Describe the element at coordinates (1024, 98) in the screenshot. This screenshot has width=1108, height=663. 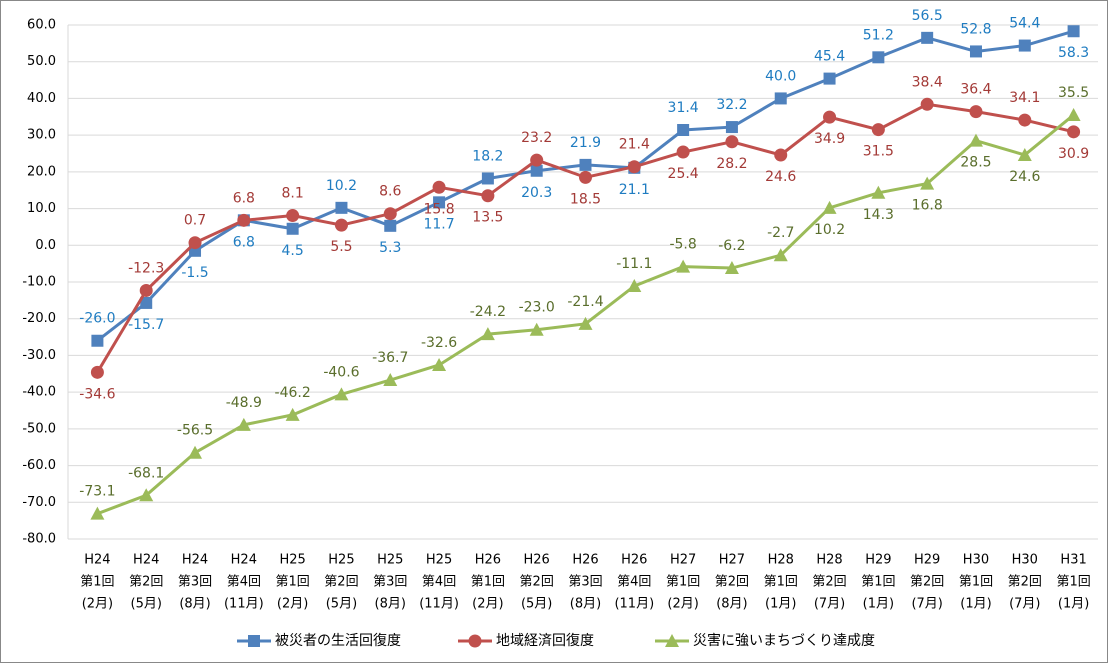
I see `value-label: 34.1` at that location.